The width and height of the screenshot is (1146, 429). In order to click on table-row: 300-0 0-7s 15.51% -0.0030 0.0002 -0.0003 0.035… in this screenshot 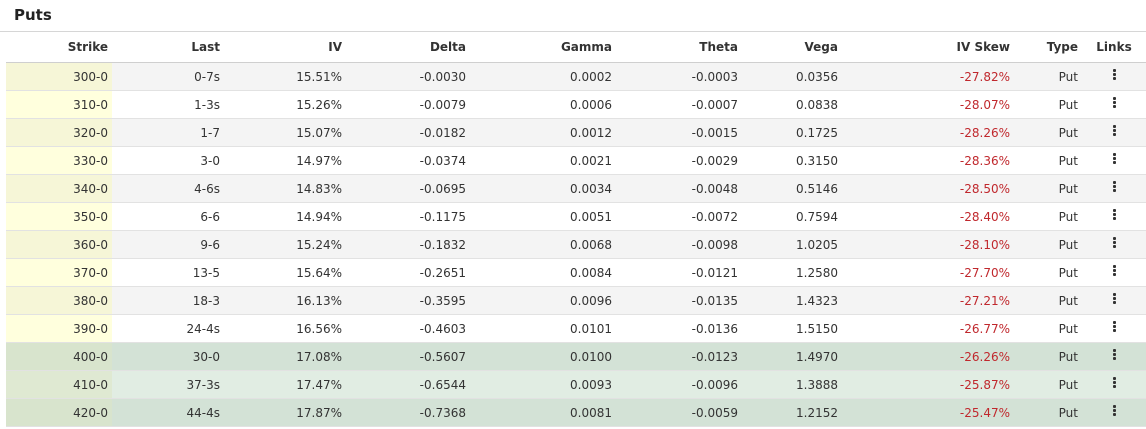, I will do `click(576, 76)`.